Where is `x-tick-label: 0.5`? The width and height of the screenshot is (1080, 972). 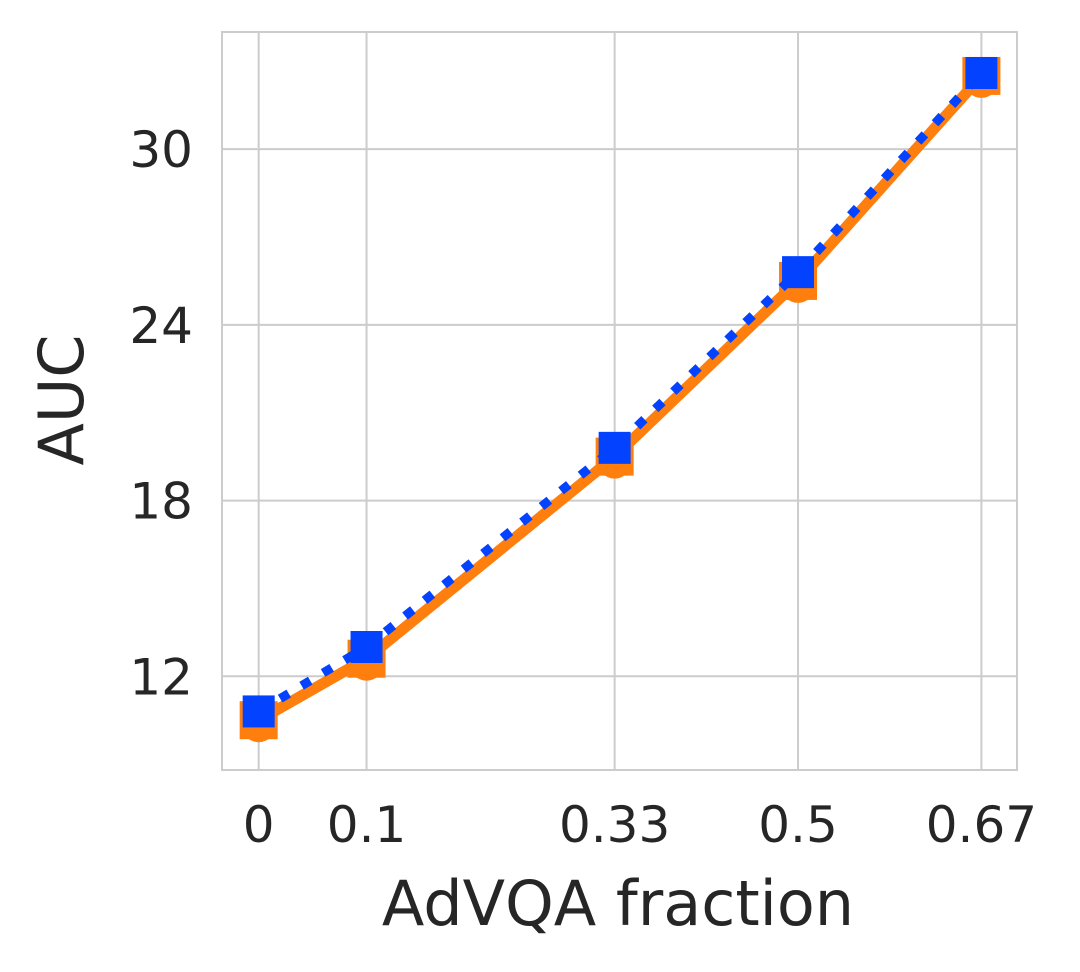
x-tick-label: 0.5 is located at coordinates (798, 825).